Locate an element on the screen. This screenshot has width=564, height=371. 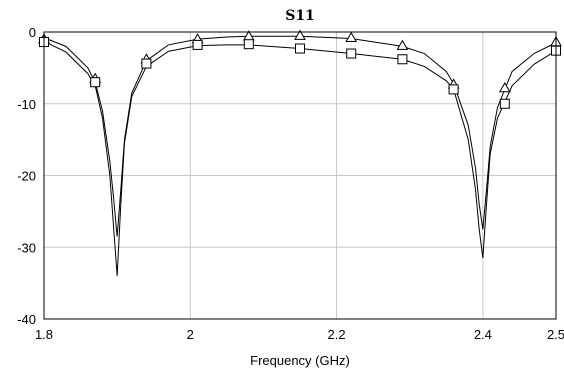
x-tick-label: 2.5 is located at coordinates (555, 334).